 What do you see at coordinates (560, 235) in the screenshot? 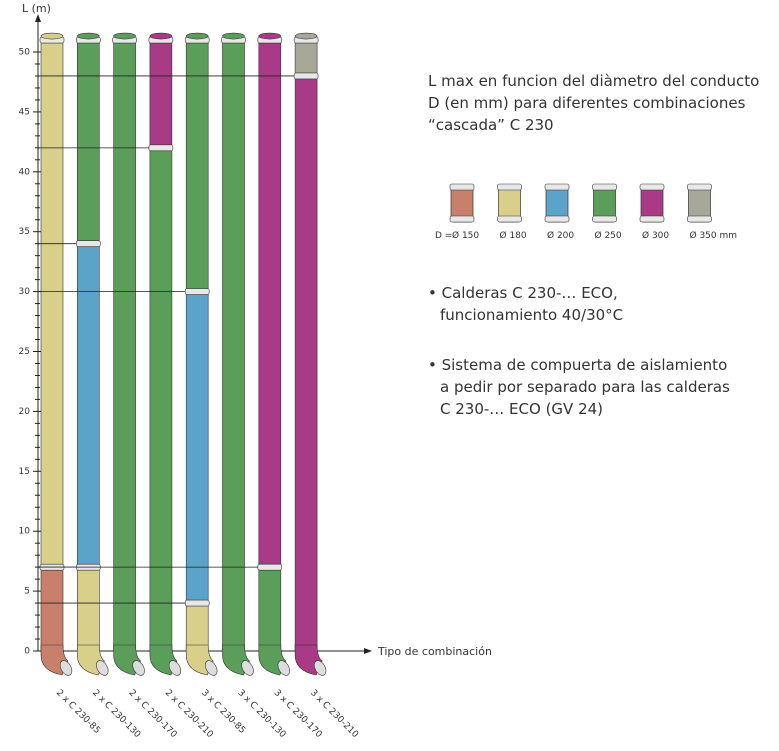
I see `legend-label: Ø 200` at bounding box center [560, 235].